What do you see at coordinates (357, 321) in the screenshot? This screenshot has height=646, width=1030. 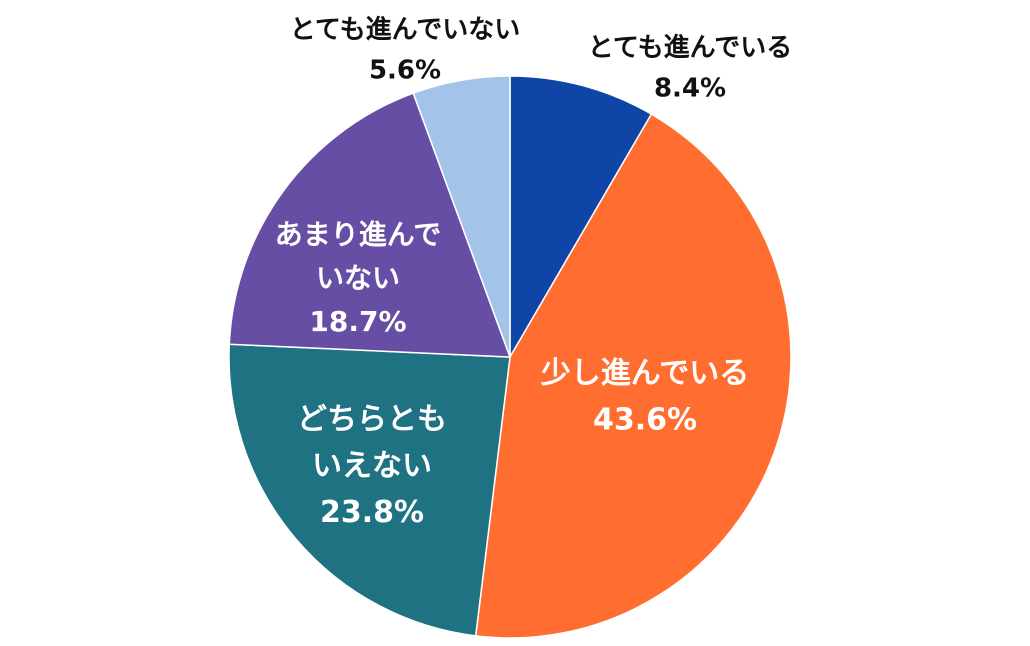 I see `slice-value-label: 18.7%` at bounding box center [357, 321].